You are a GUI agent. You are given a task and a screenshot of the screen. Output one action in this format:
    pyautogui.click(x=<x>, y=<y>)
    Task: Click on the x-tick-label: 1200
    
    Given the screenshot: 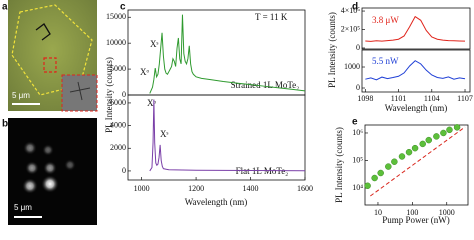 What is the action you would take?
    pyautogui.click(x=196, y=188)
    